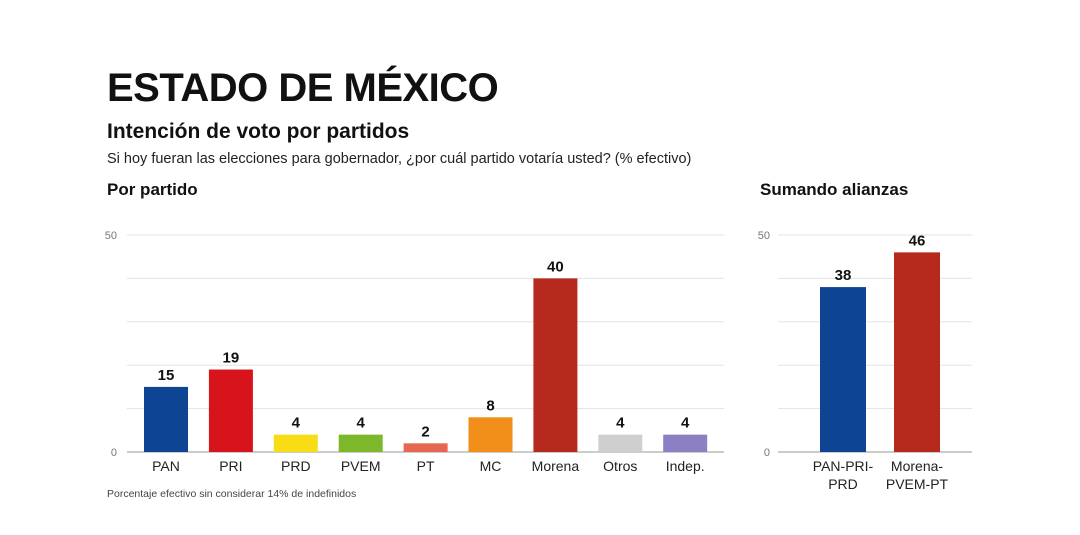  Describe the element at coordinates (490, 434) in the screenshot. I see `bar-mc` at that location.